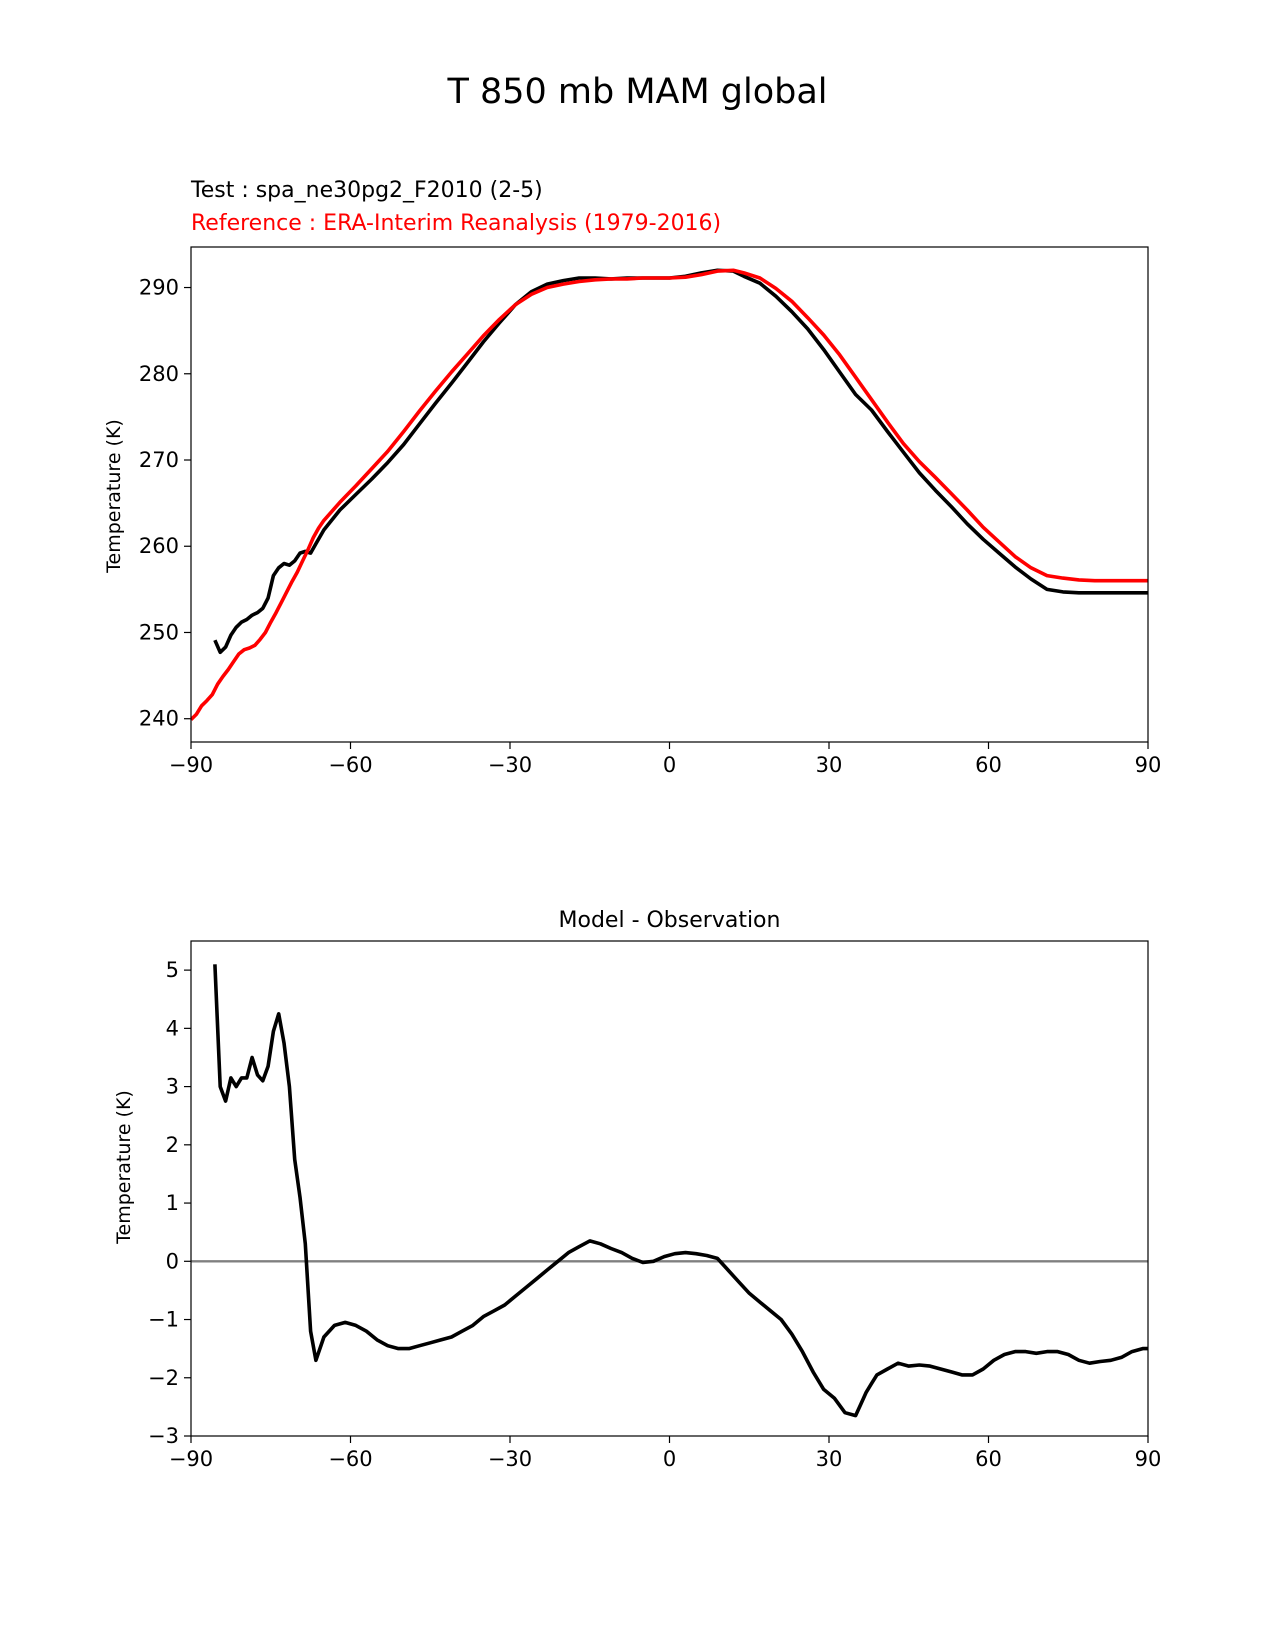 This screenshot has width=1275, height=1650. I want to click on bottom-y-tick-label: −1, so click(163, 1320).